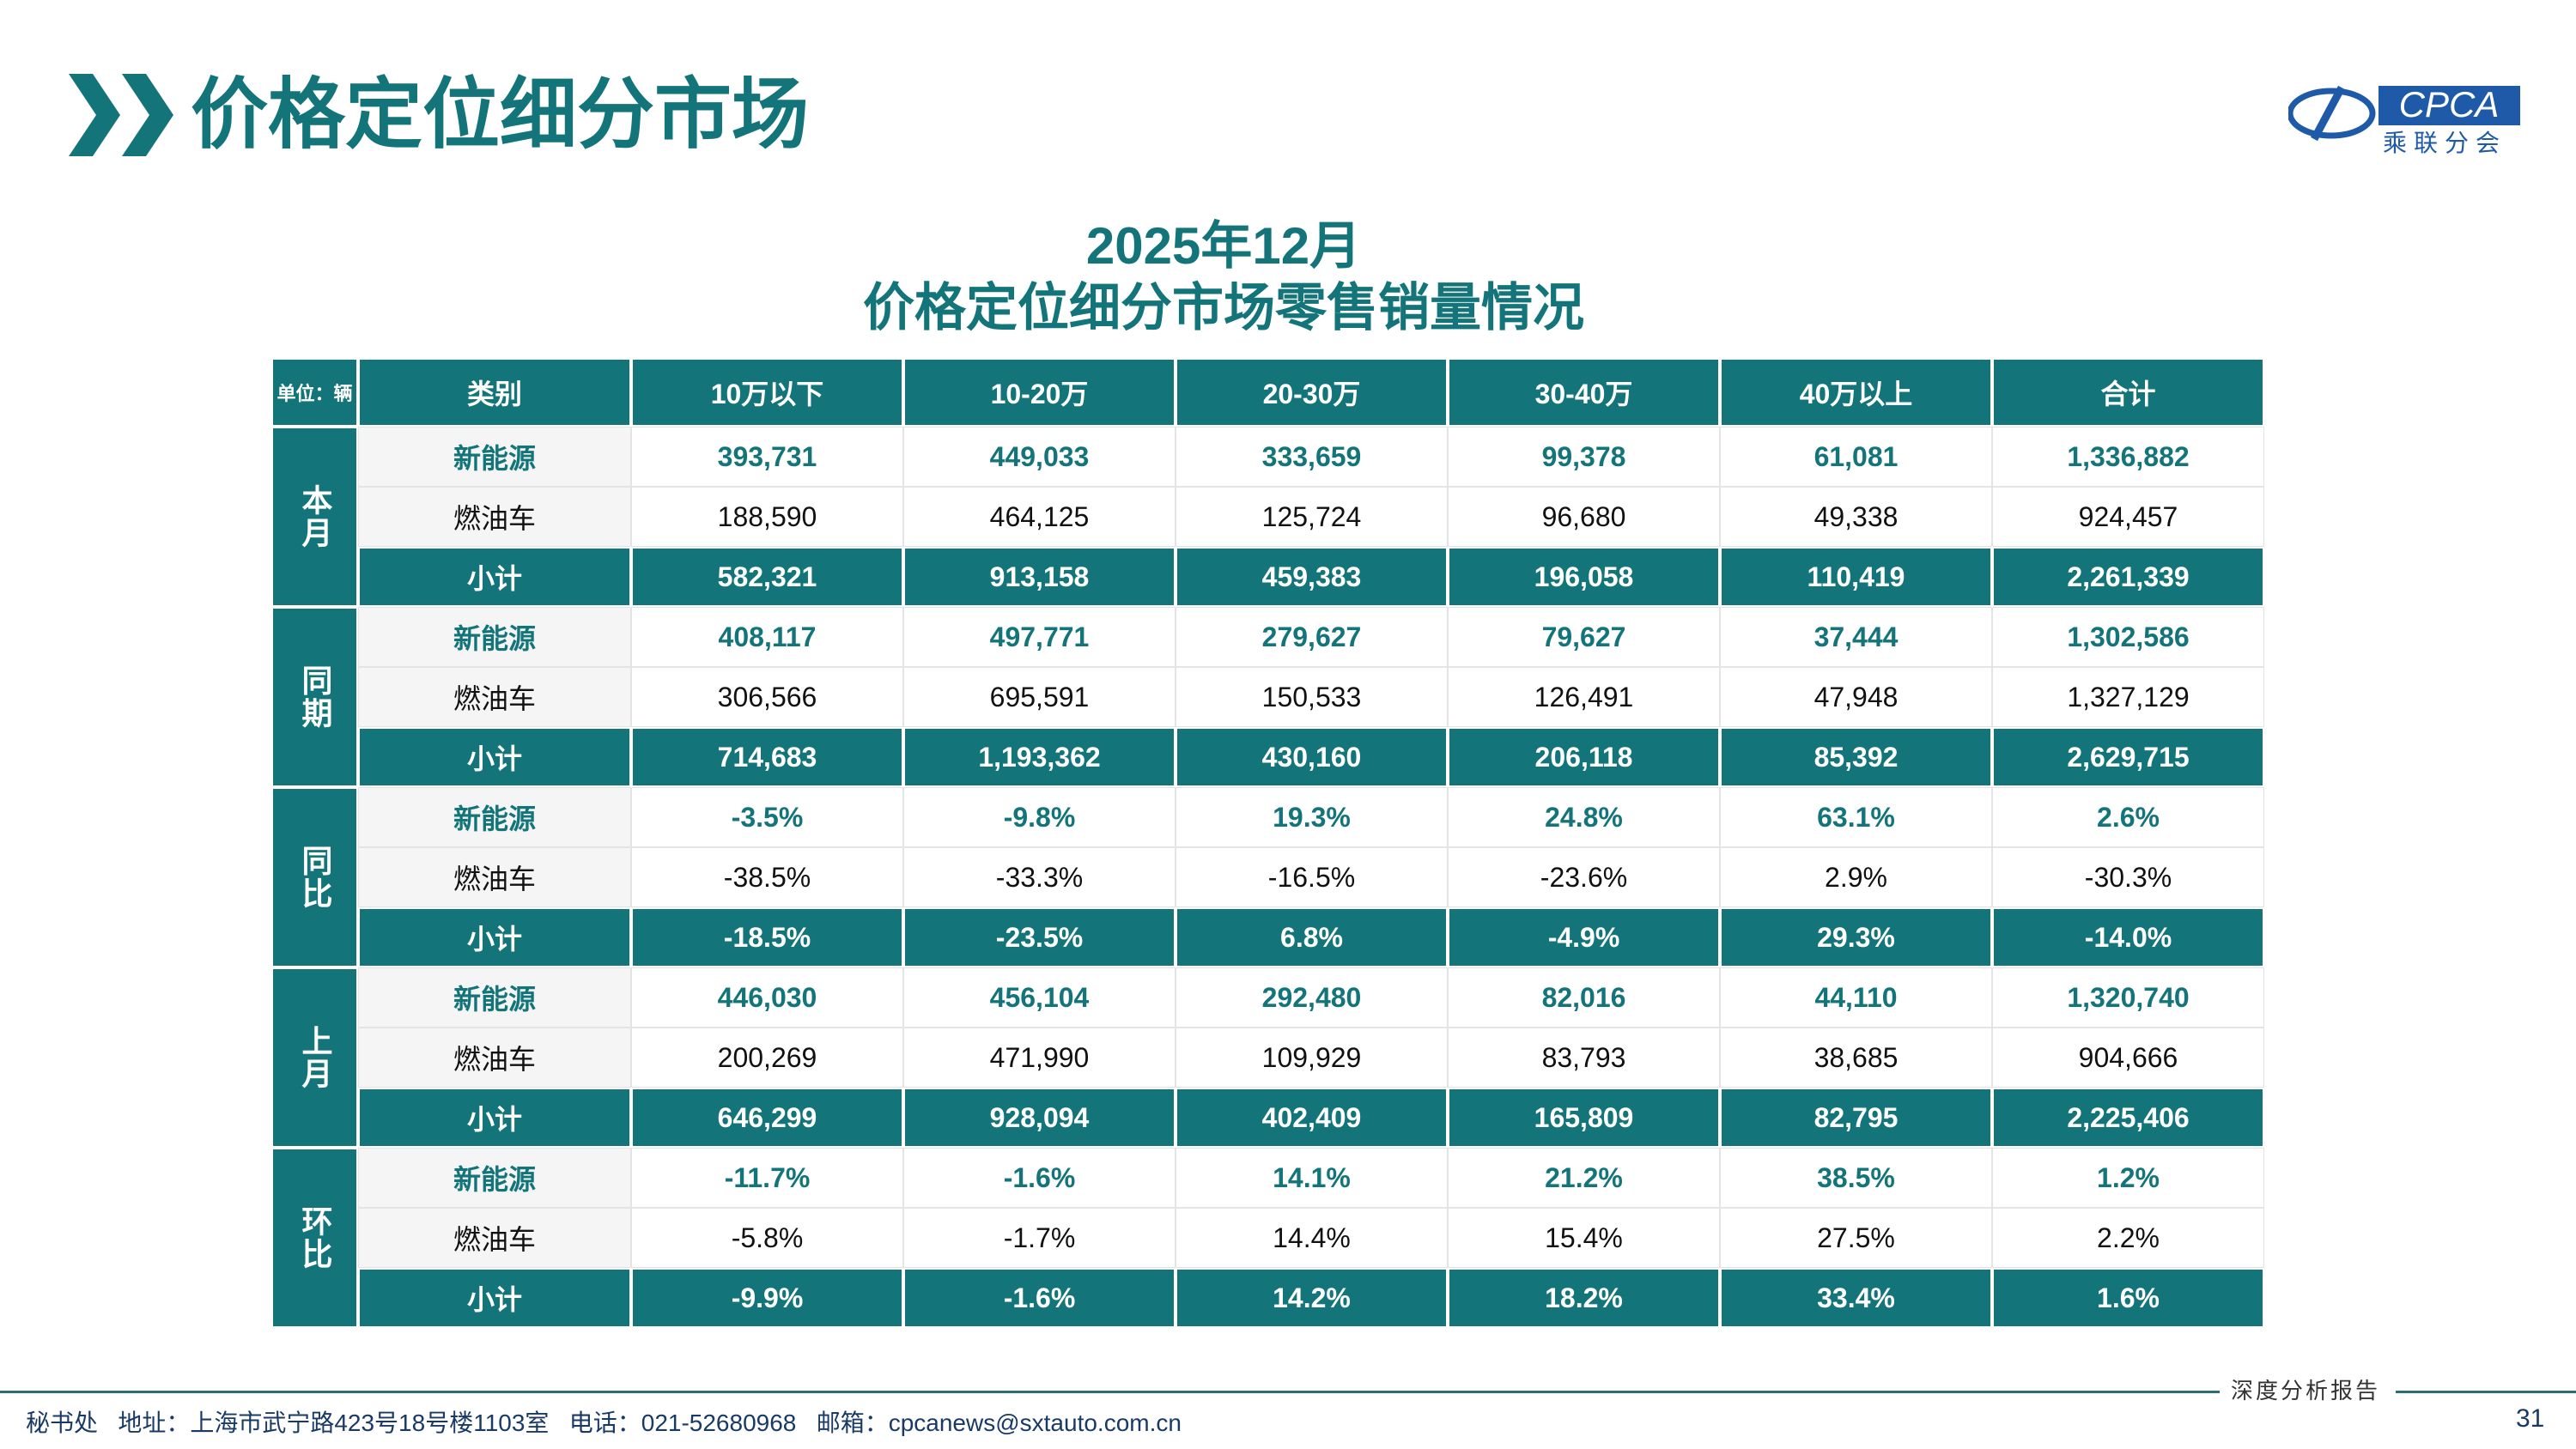 The image size is (2576, 1449). I want to click on value-cell: 29.3%, so click(1856, 937).